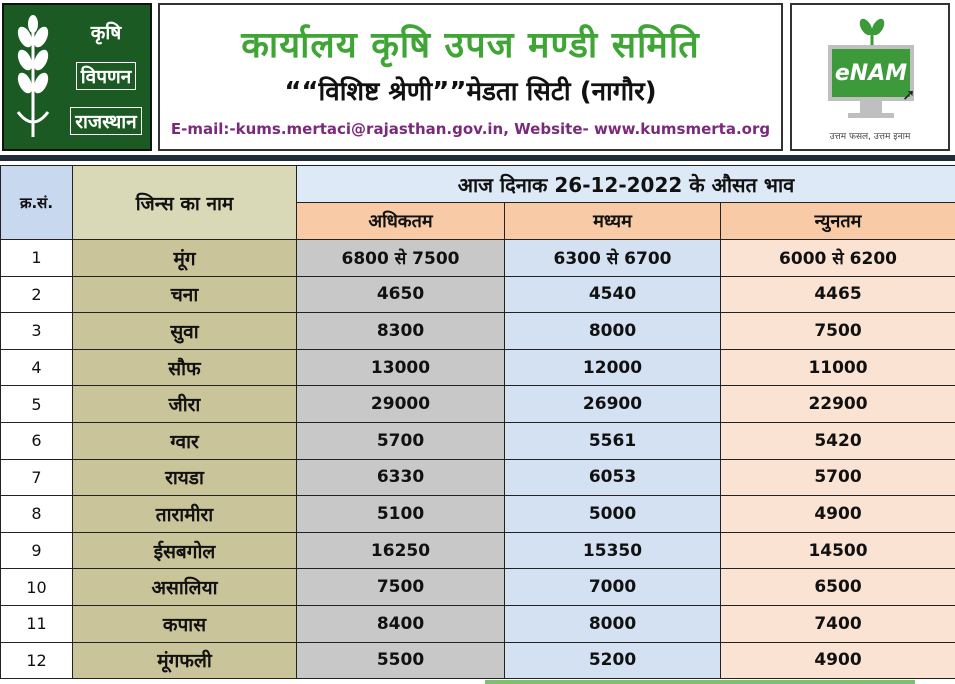 The height and width of the screenshot is (684, 955). Describe the element at coordinates (470, 92) in the screenshot. I see `office-subtitle: ““विशिष्ट श्रेणी””मेडता सिटी (नागौर)` at that location.